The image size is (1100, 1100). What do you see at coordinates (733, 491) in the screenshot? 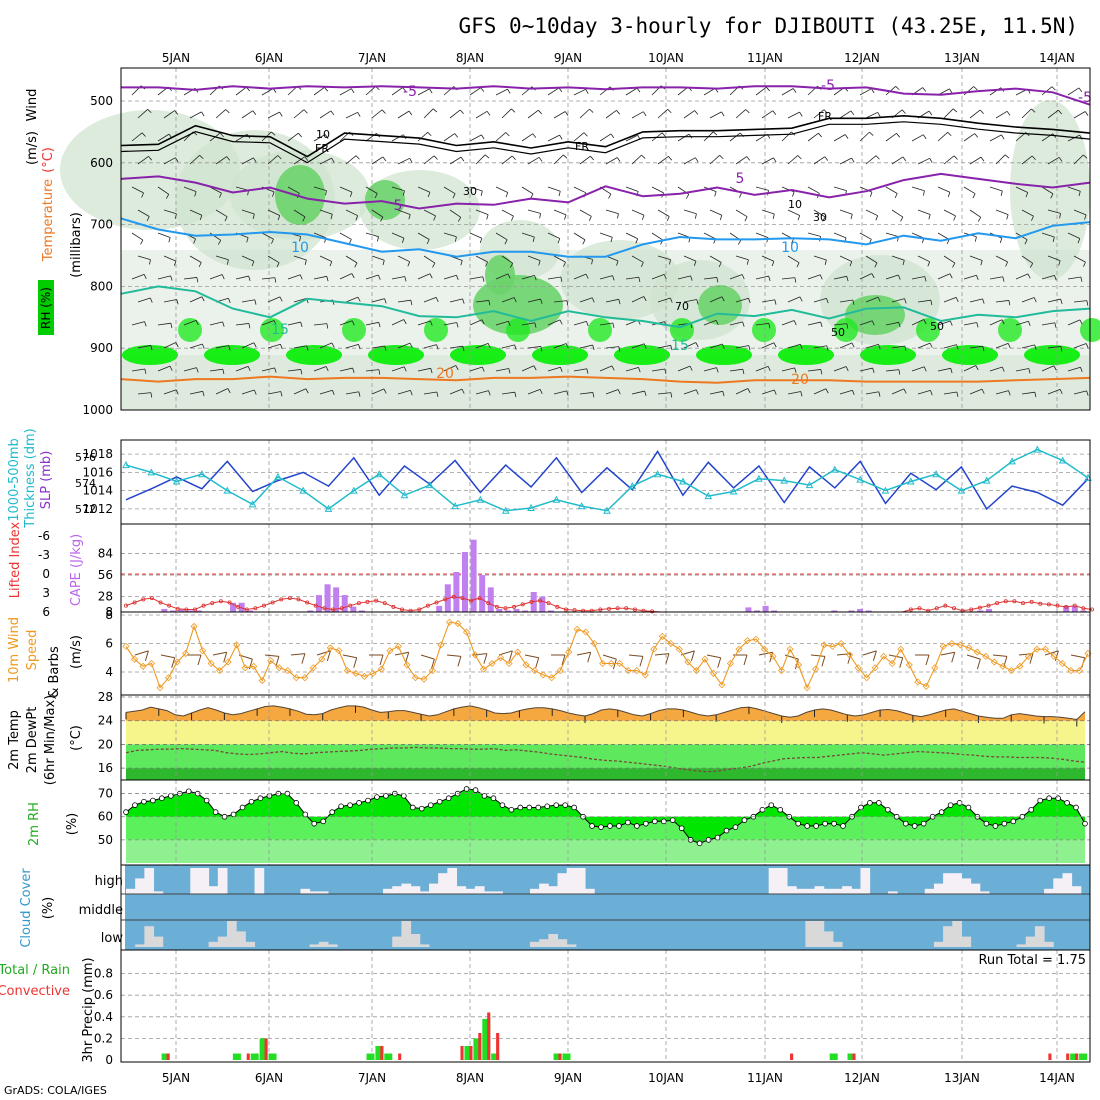
I see `thickness-point` at bounding box center [733, 491].